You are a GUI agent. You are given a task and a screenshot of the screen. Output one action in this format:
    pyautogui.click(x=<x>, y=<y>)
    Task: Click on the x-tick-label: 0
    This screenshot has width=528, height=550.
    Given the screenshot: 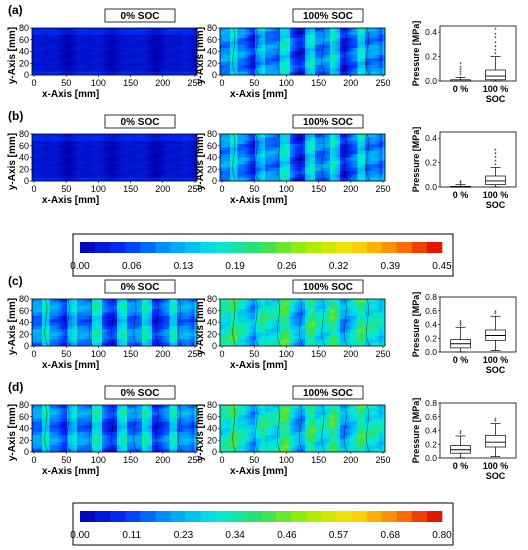 What is the action you would take?
    pyautogui.click(x=33, y=83)
    